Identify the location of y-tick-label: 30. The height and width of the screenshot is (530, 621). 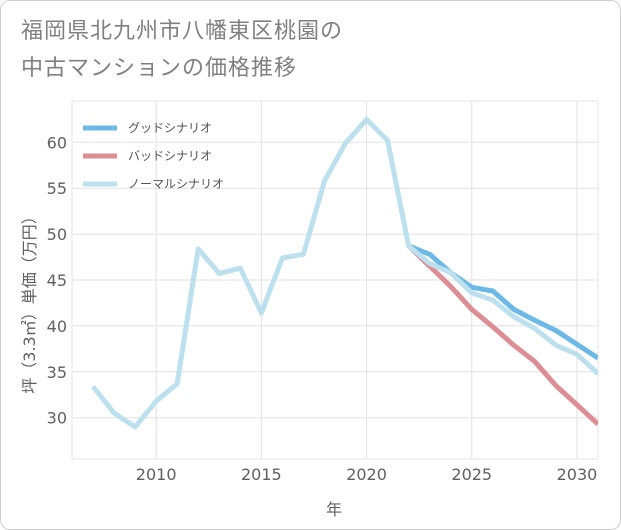
(57, 418).